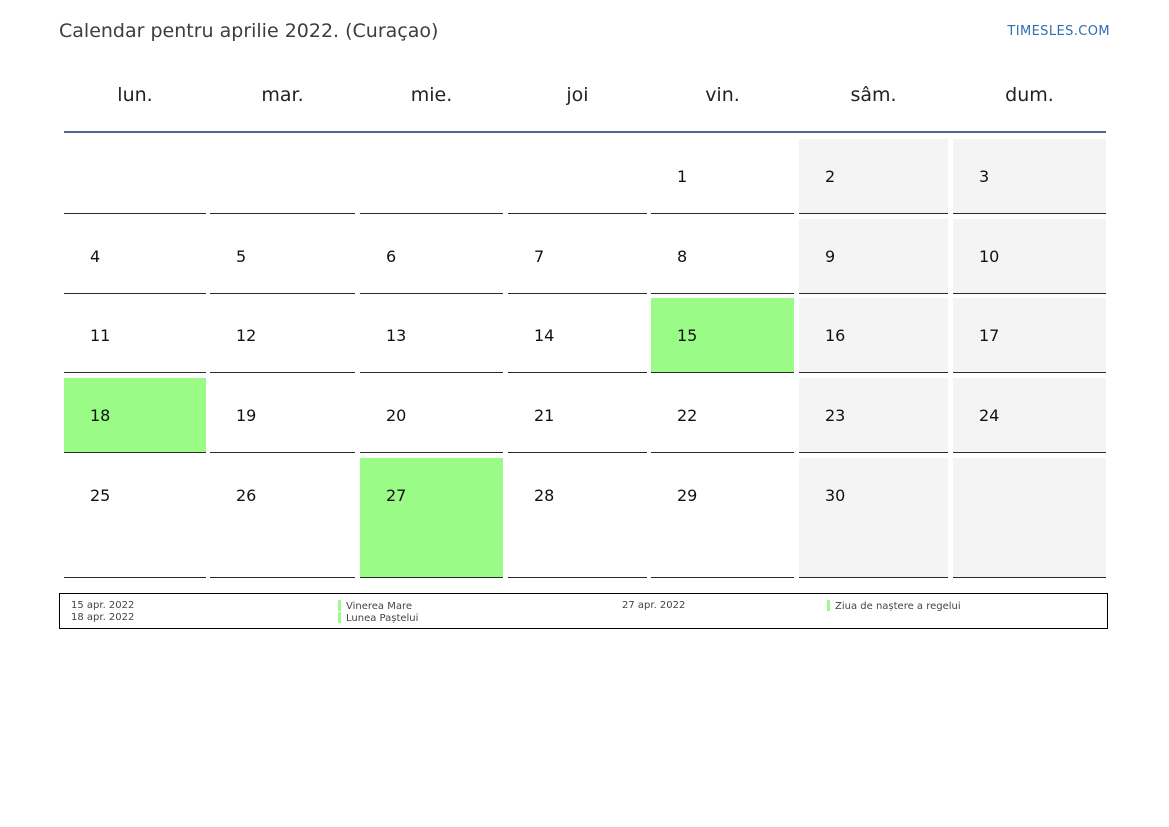 The height and width of the screenshot is (827, 1169). Describe the element at coordinates (682, 176) in the screenshot. I see `day-number: 1` at that location.